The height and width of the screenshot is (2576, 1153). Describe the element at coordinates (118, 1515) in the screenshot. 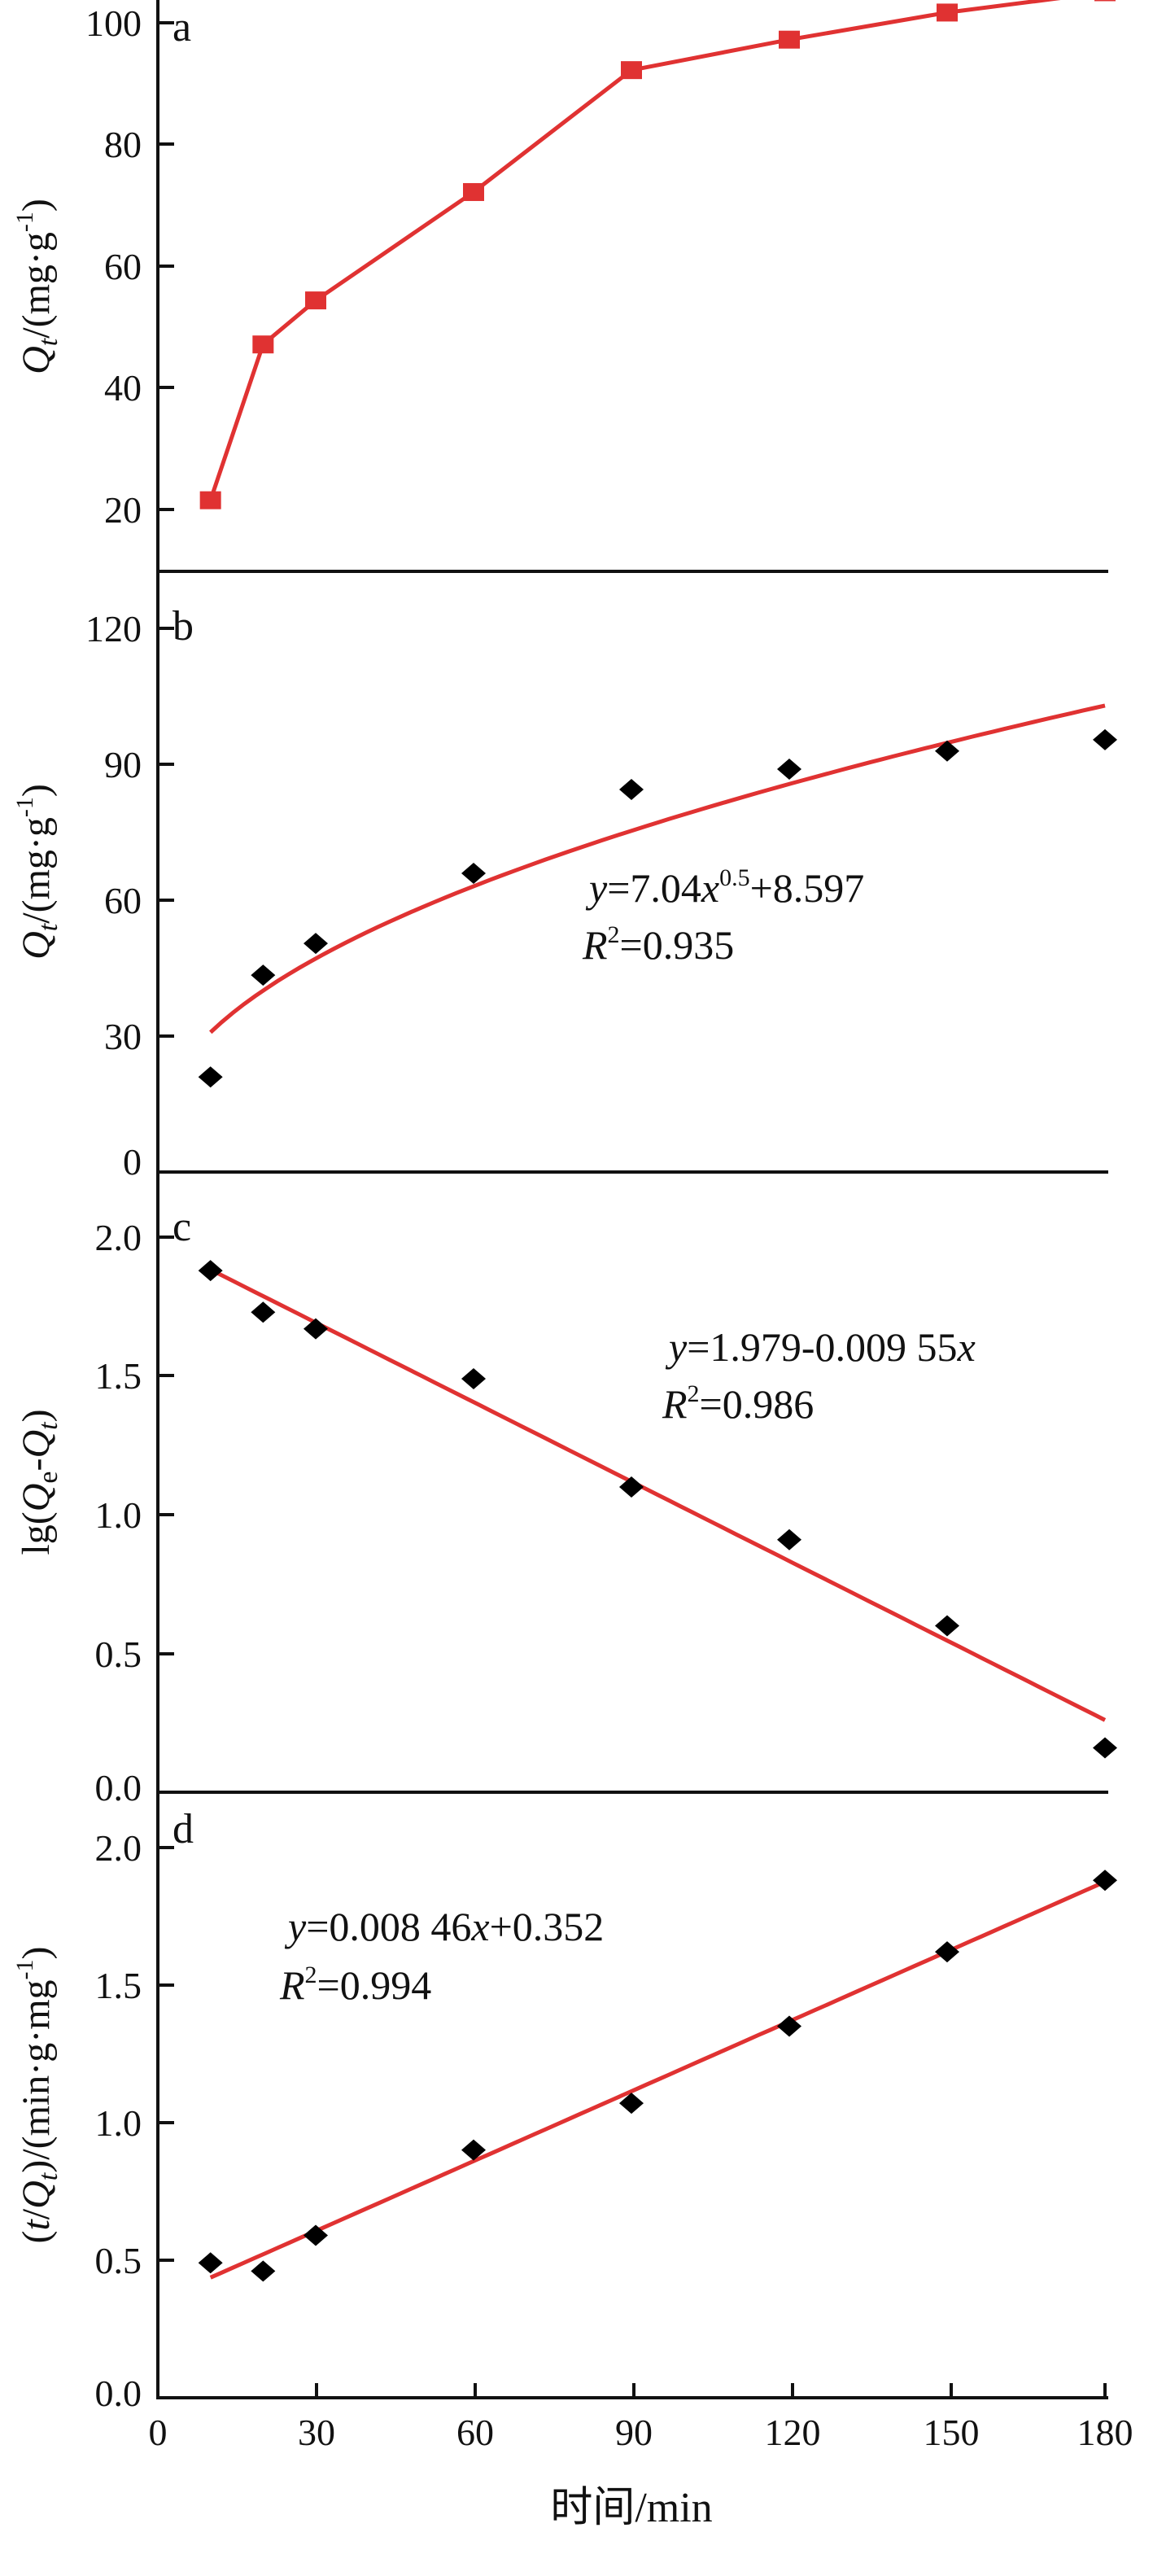

I see `panel-c-y-tick-label: 1.0` at that location.